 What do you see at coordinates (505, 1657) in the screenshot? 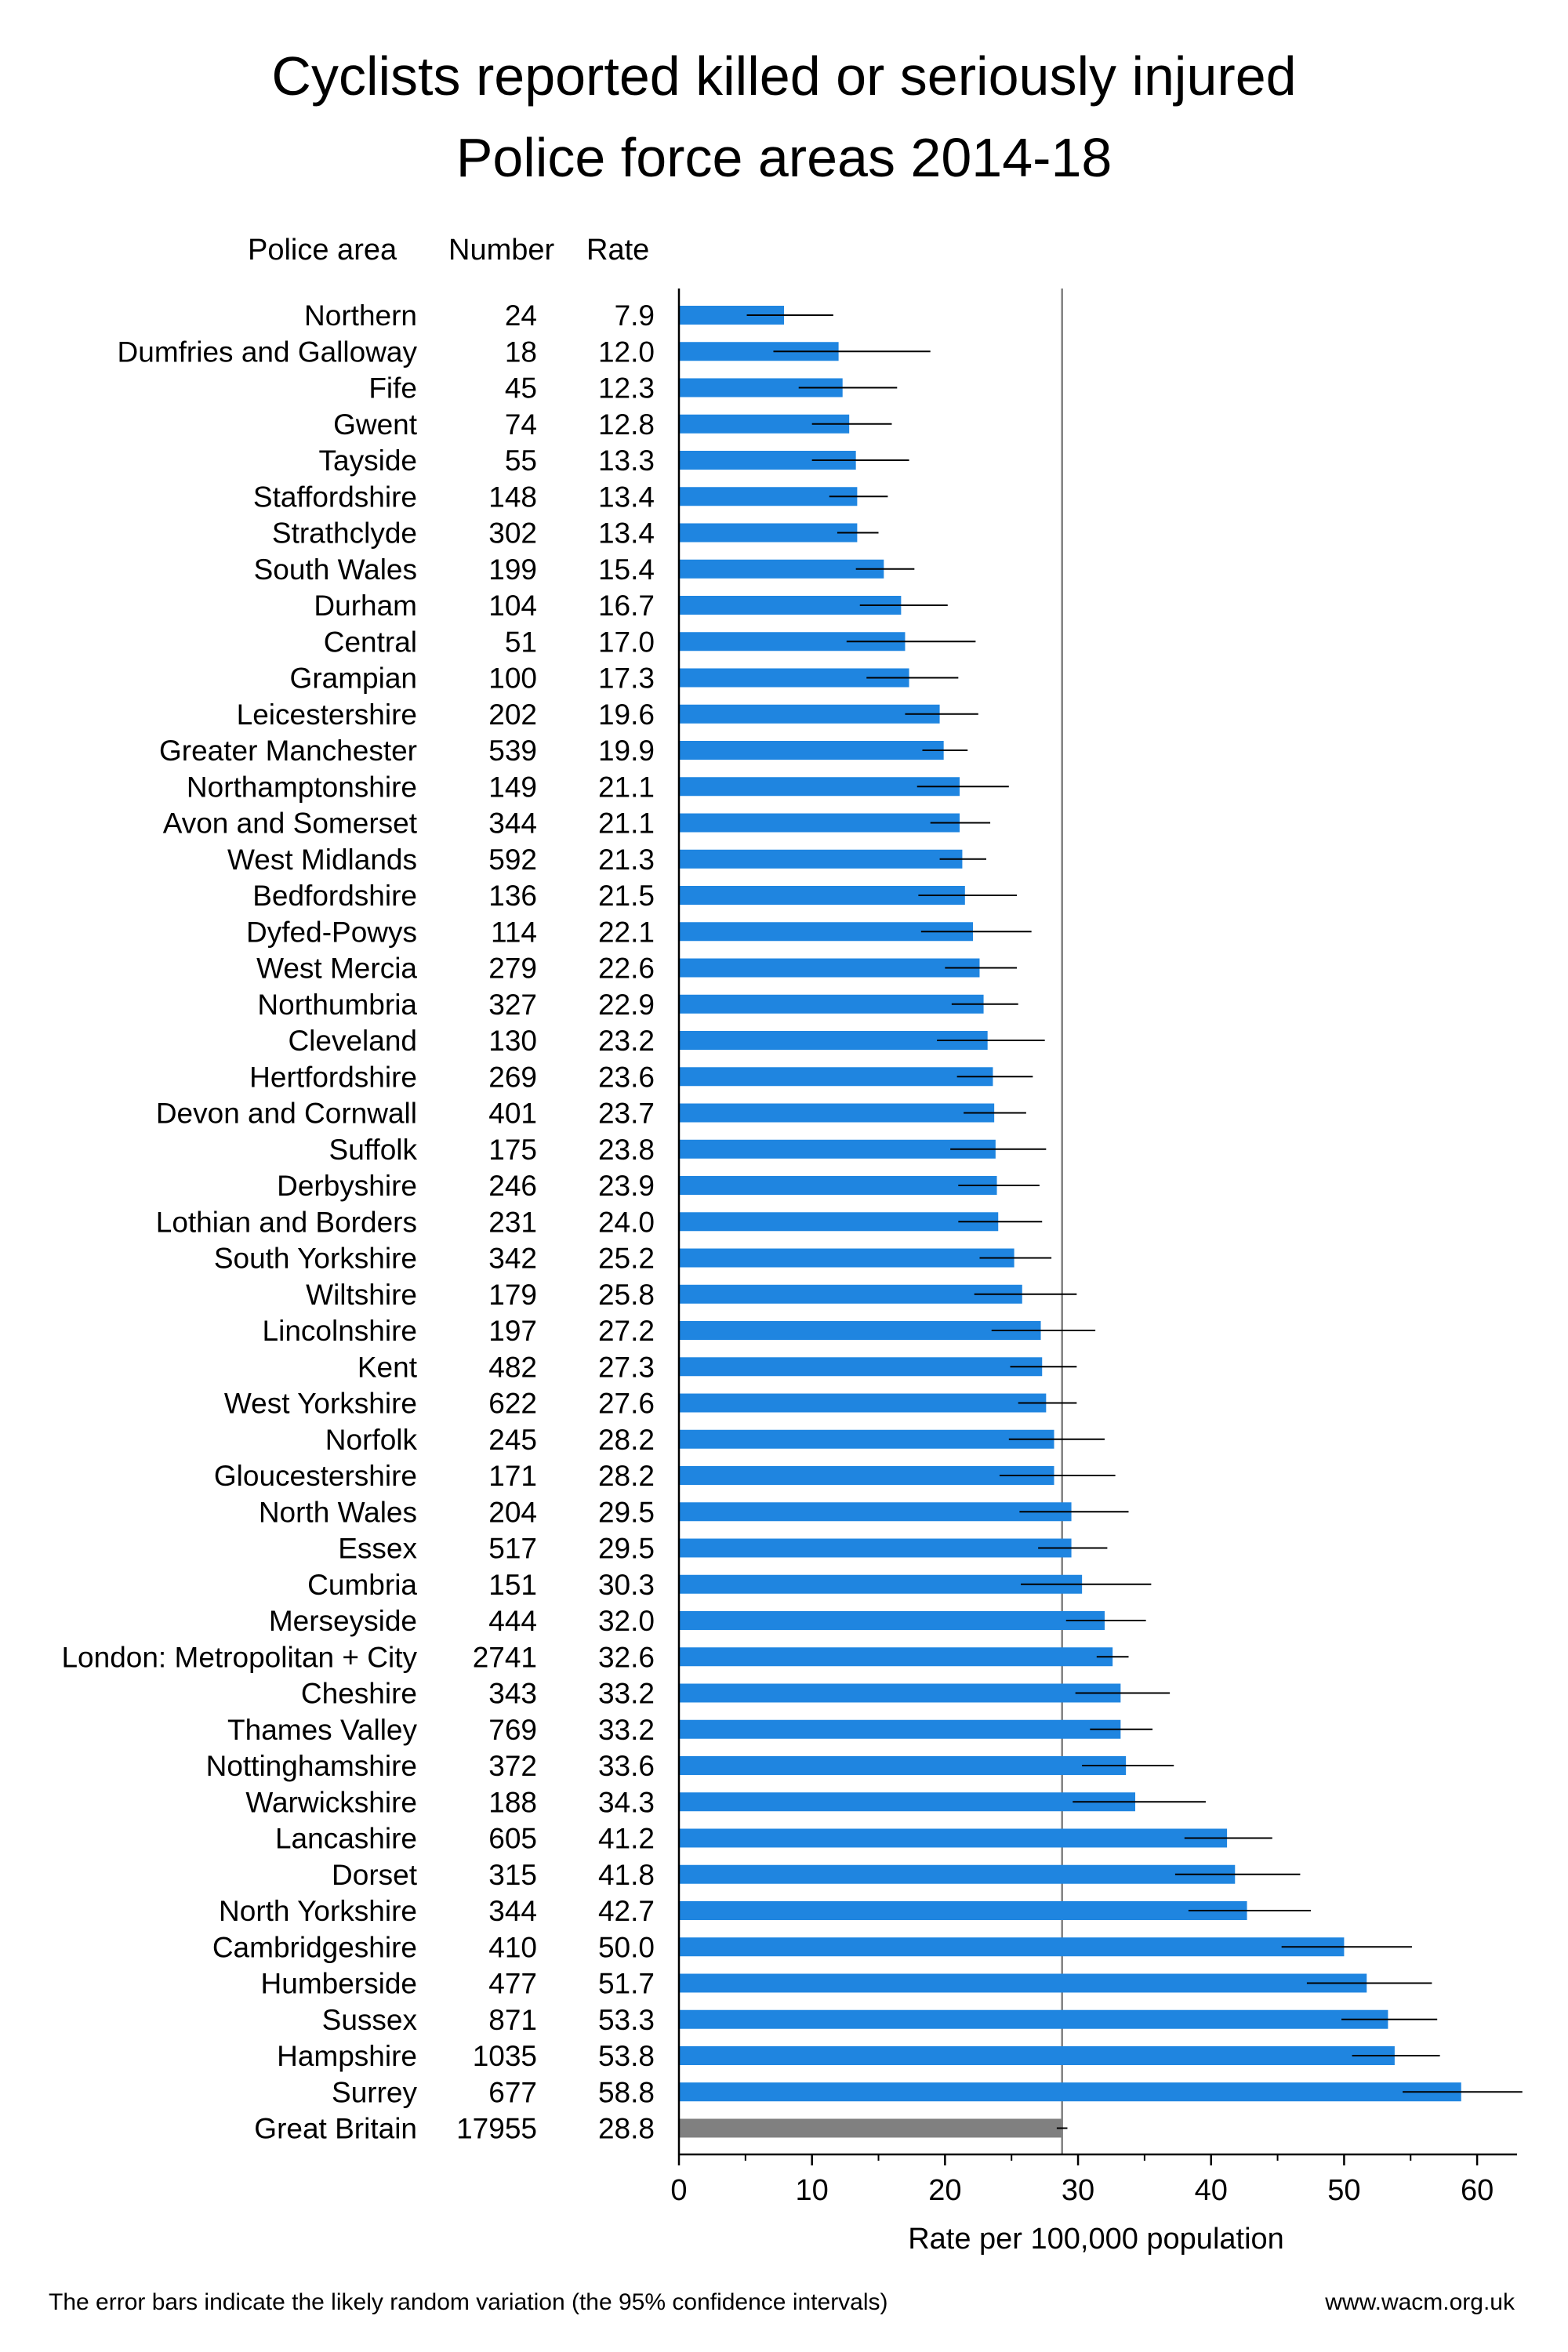
I see `number-label: 2741` at bounding box center [505, 1657].